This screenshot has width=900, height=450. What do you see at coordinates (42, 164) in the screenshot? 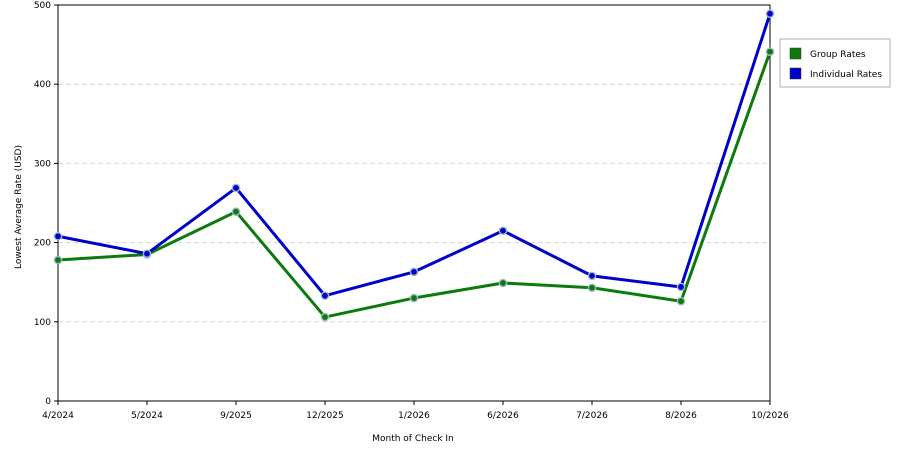
I see `y-tick-label: 300` at bounding box center [42, 164].